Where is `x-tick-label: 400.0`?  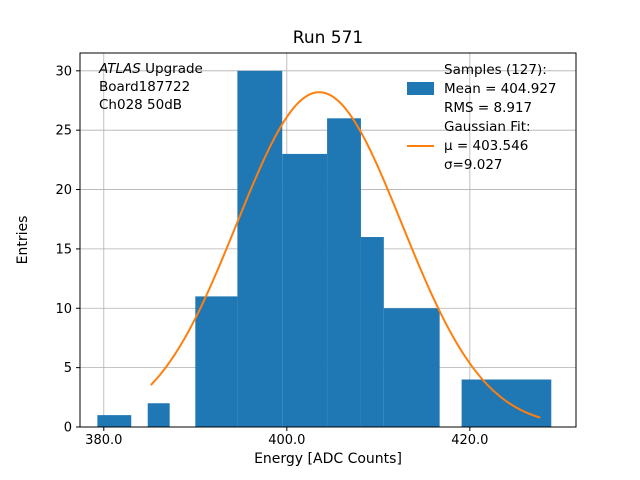
x-tick-label: 400.0 is located at coordinates (286, 440).